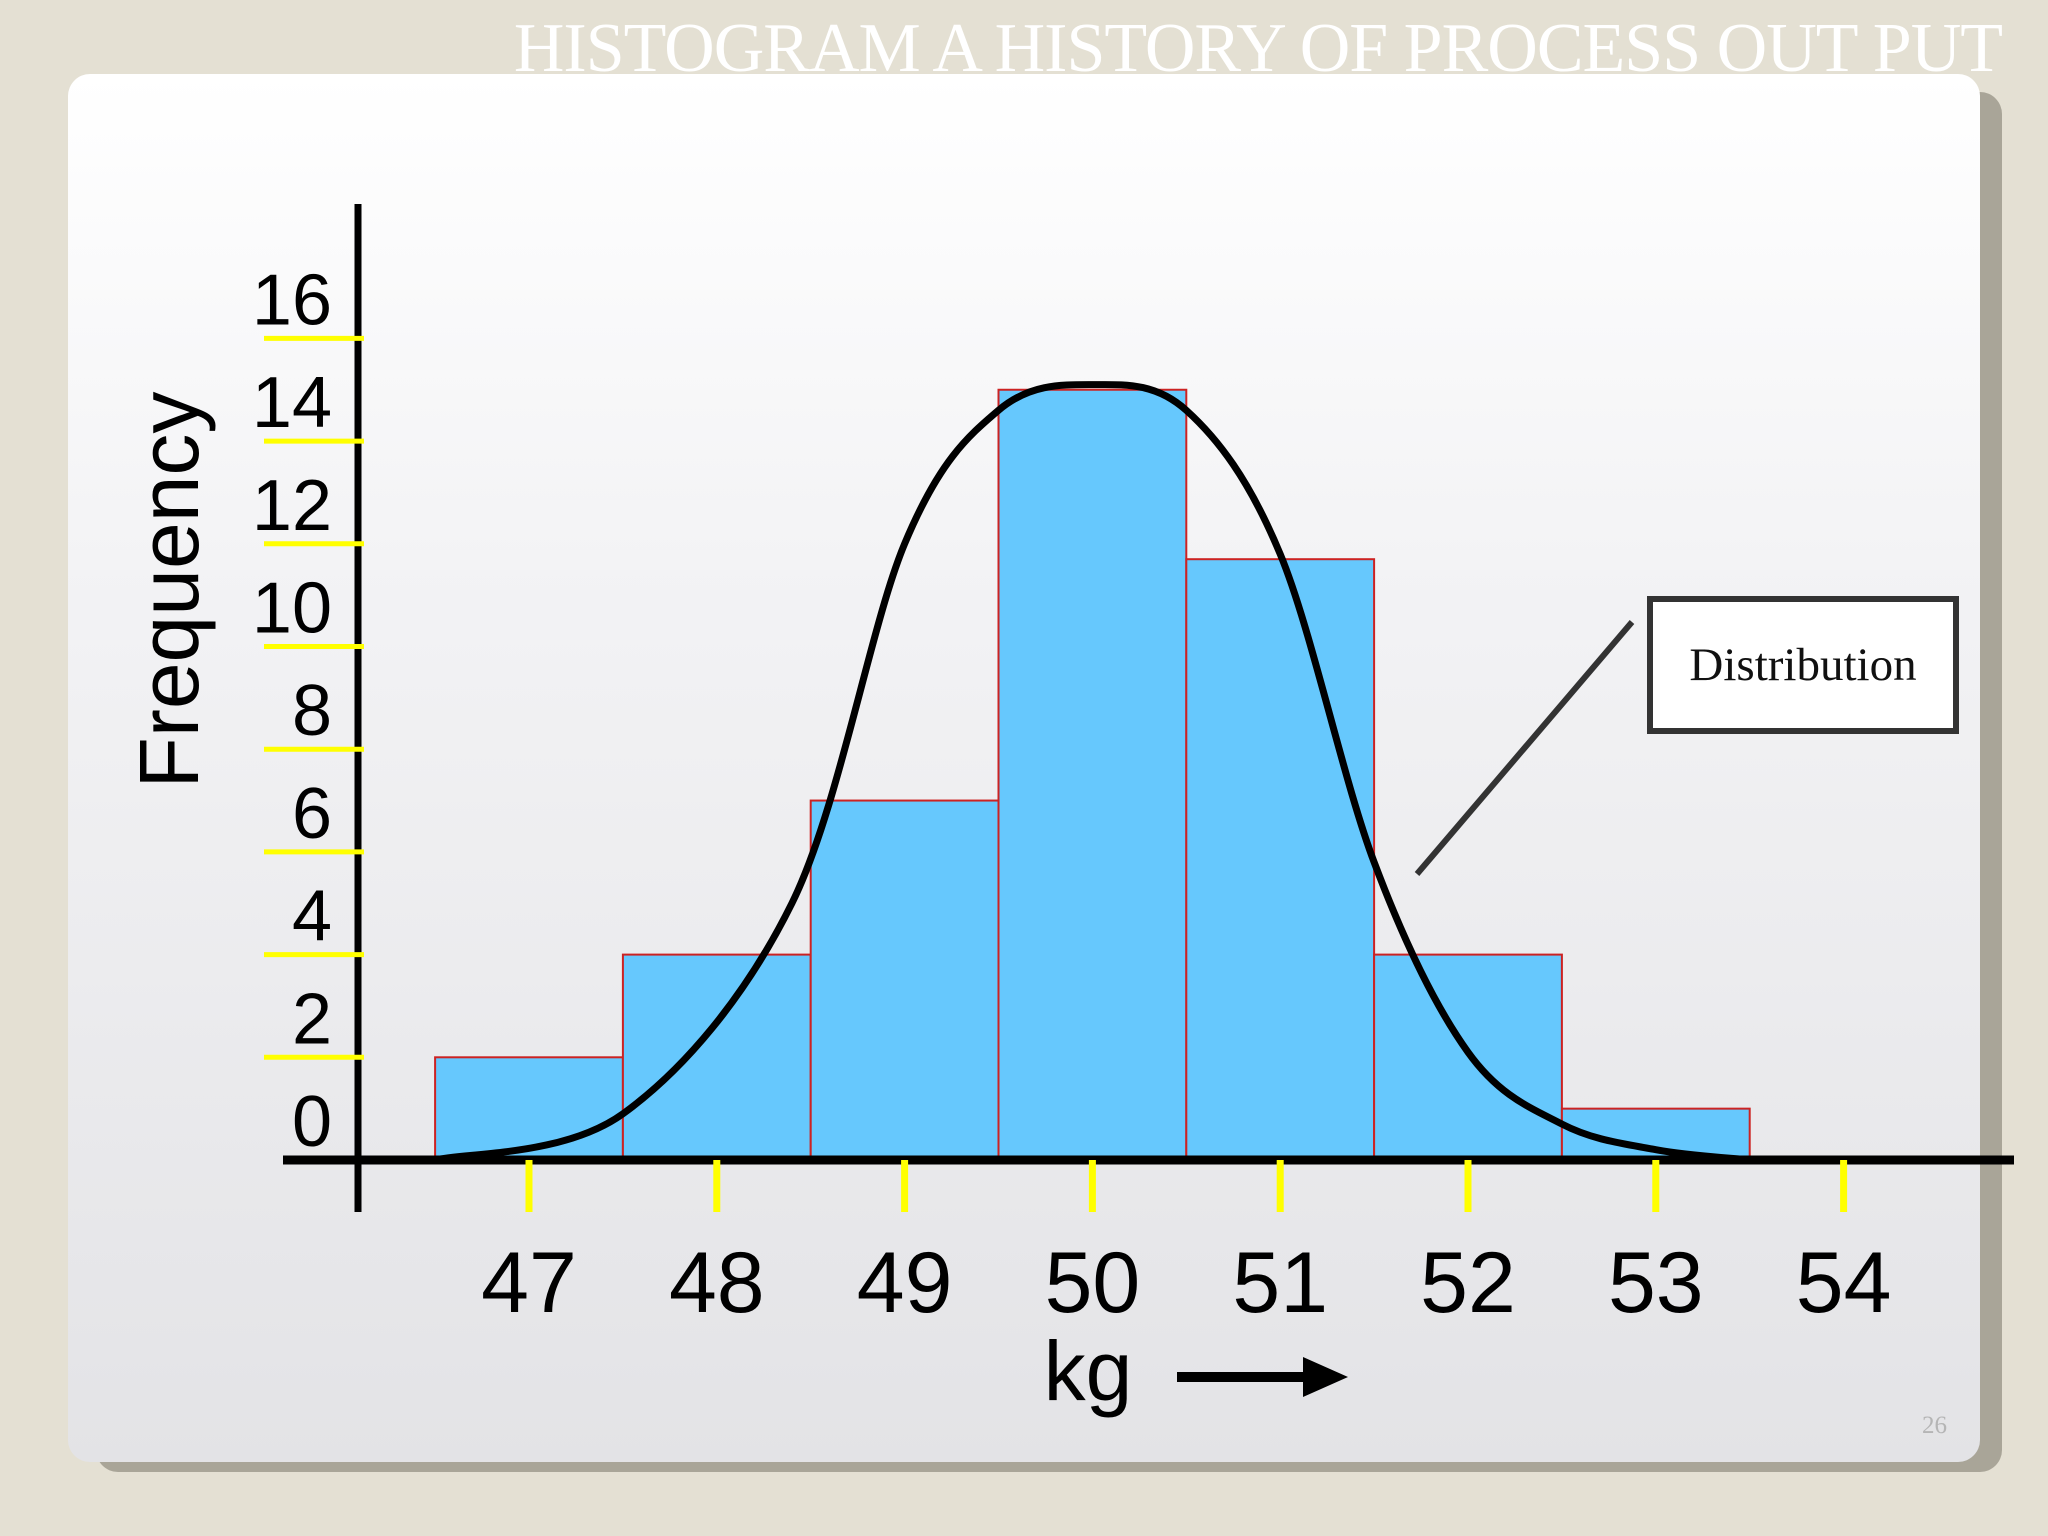  Describe the element at coordinates (312, 1122) in the screenshot. I see `y-tick-label-0: 0` at that location.